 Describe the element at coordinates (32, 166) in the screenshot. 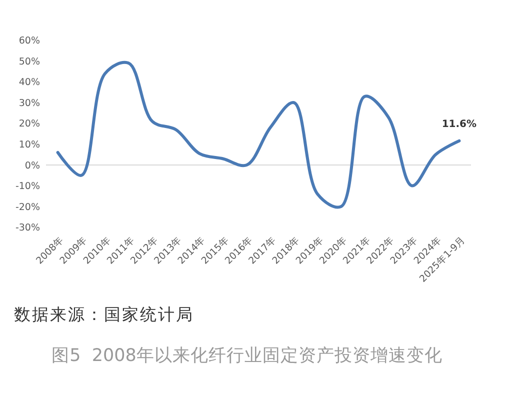

I see `y-tick-label: 0%` at that location.